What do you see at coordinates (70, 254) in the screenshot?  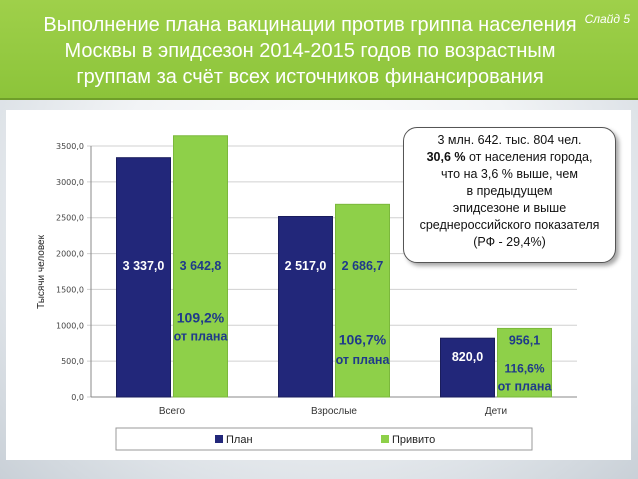 I see `y-tick-label: 2000,0` at bounding box center [70, 254].